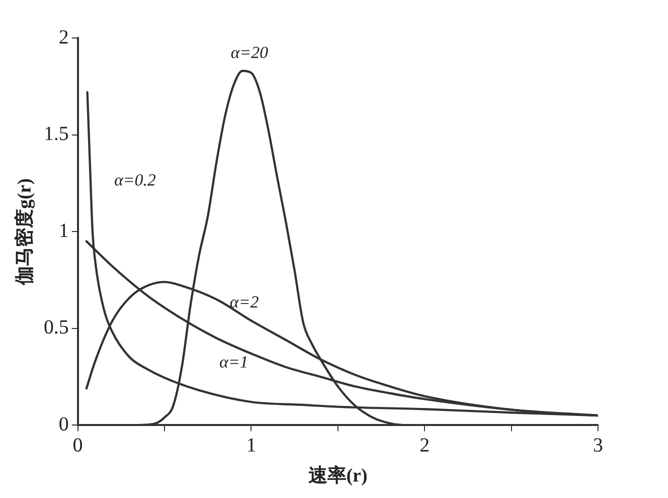 The width and height of the screenshot is (668, 498). Describe the element at coordinates (63, 424) in the screenshot. I see `y-tick-label: 0` at that location.